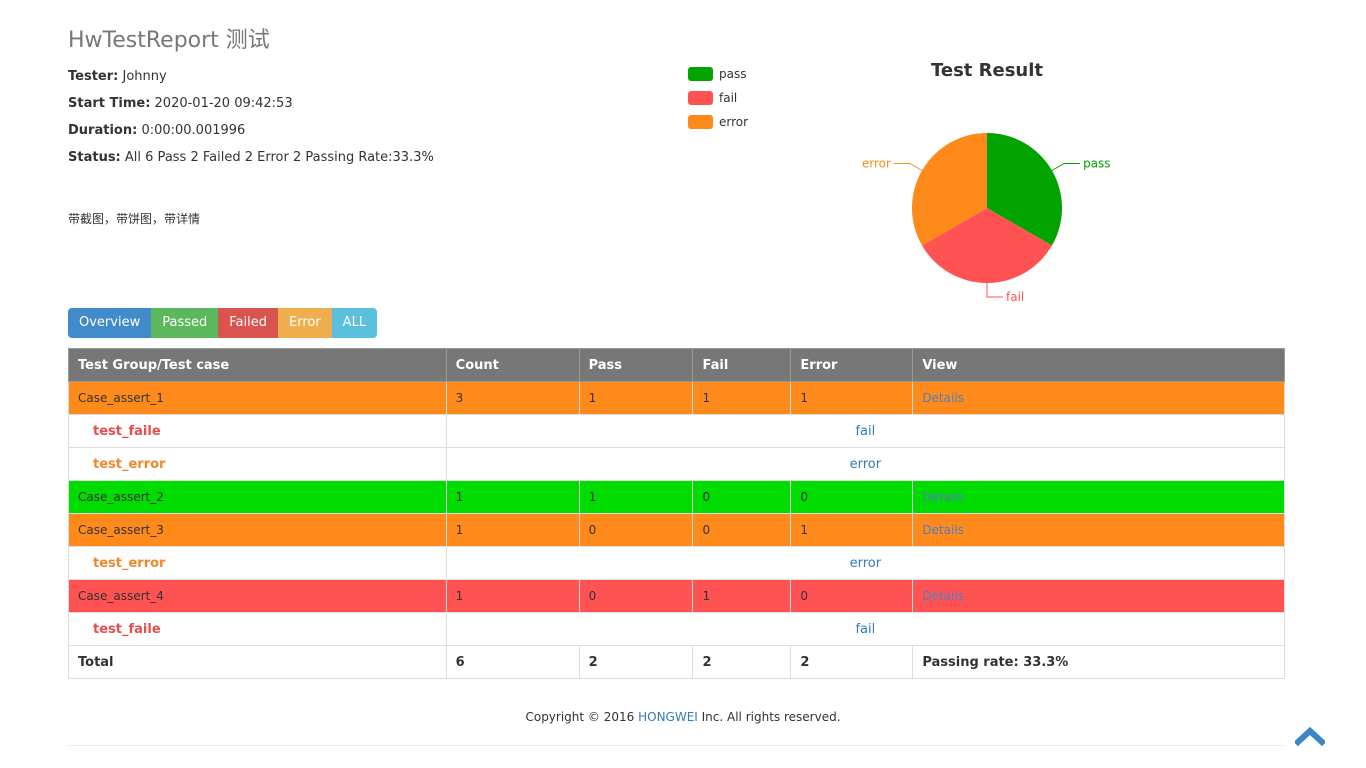  What do you see at coordinates (987, 70) in the screenshot?
I see `chart-title: Test Result` at bounding box center [987, 70].